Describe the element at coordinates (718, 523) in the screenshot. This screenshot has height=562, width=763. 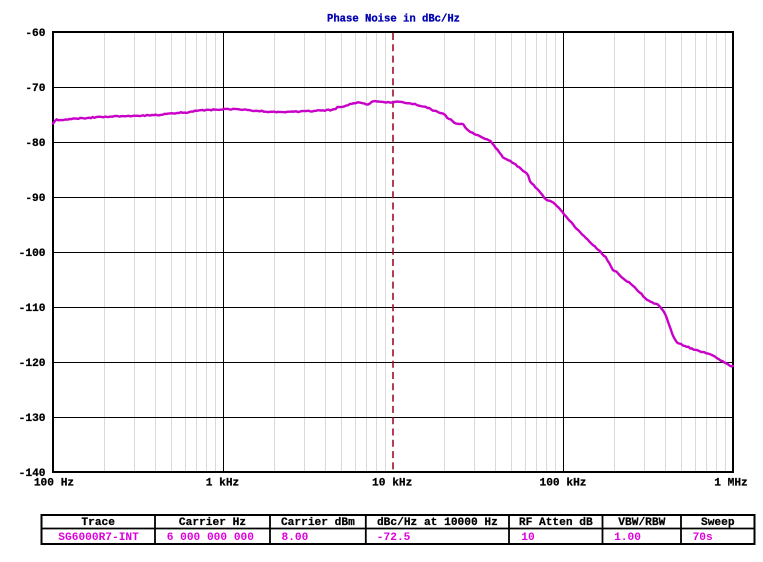
I see `svg-text: Sweep` at that location.